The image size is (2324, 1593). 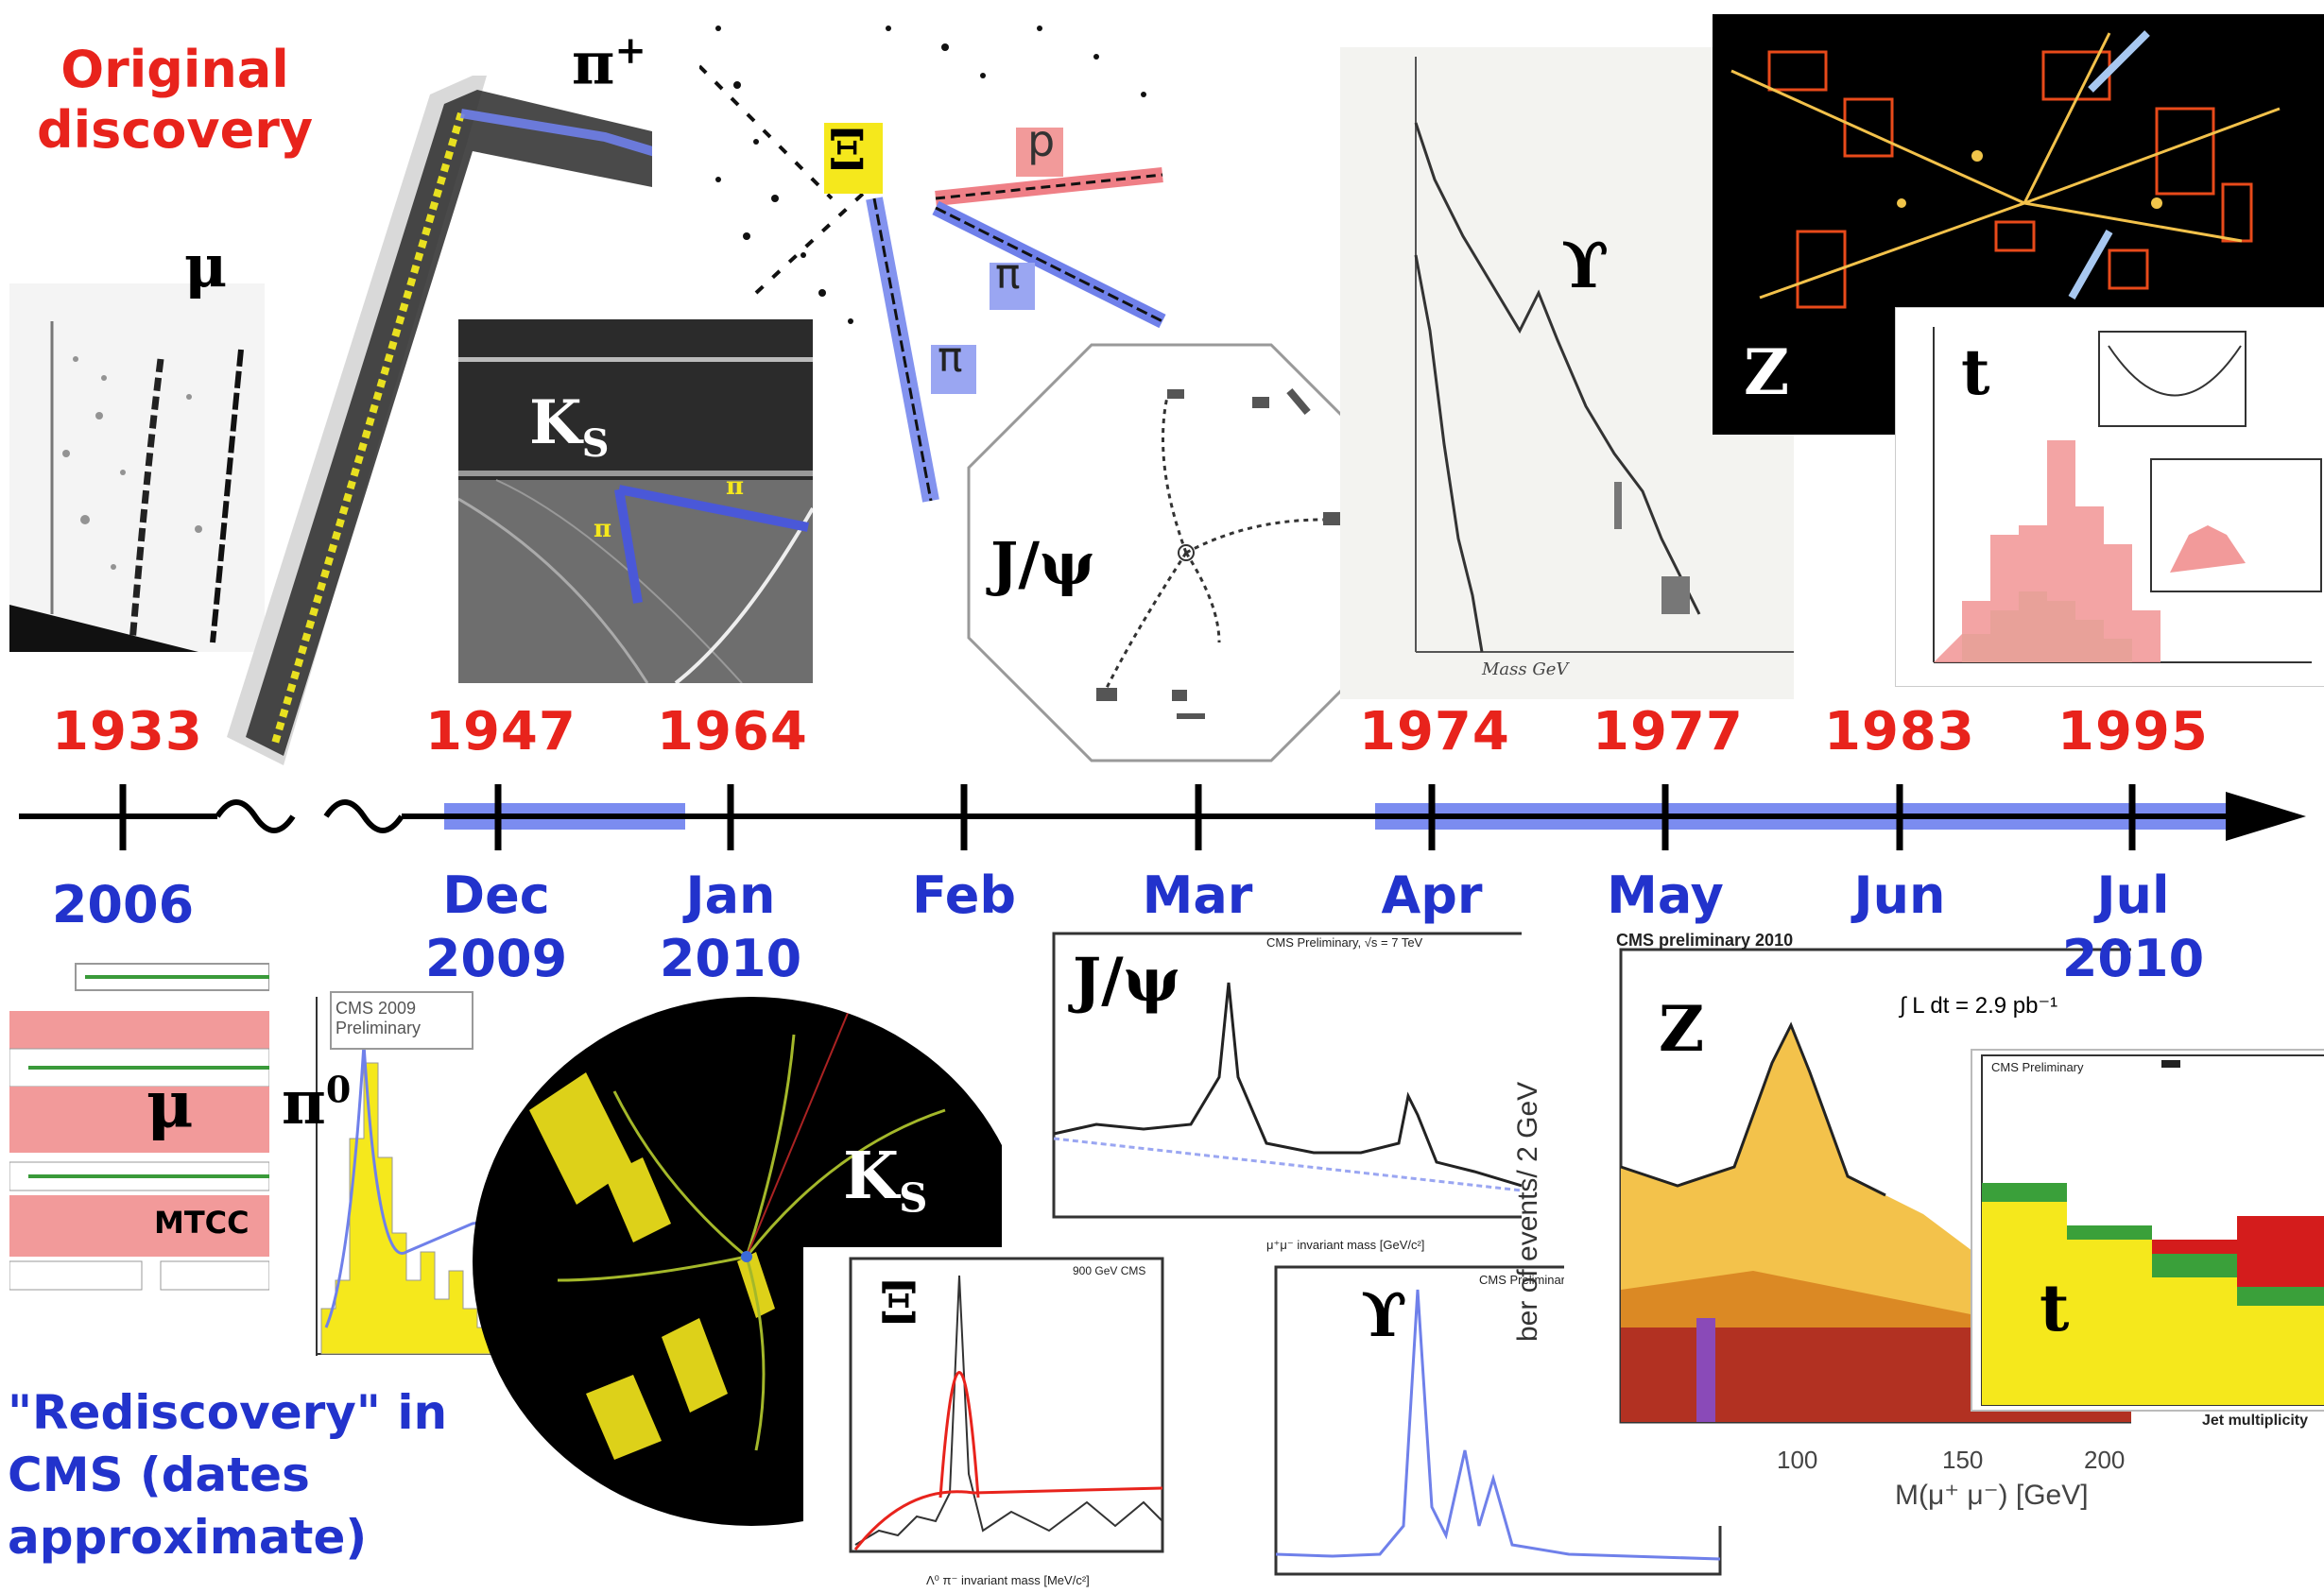 What do you see at coordinates (609, 63) in the screenshot?
I see `original-pi-plus-label: π+` at bounding box center [609, 63].